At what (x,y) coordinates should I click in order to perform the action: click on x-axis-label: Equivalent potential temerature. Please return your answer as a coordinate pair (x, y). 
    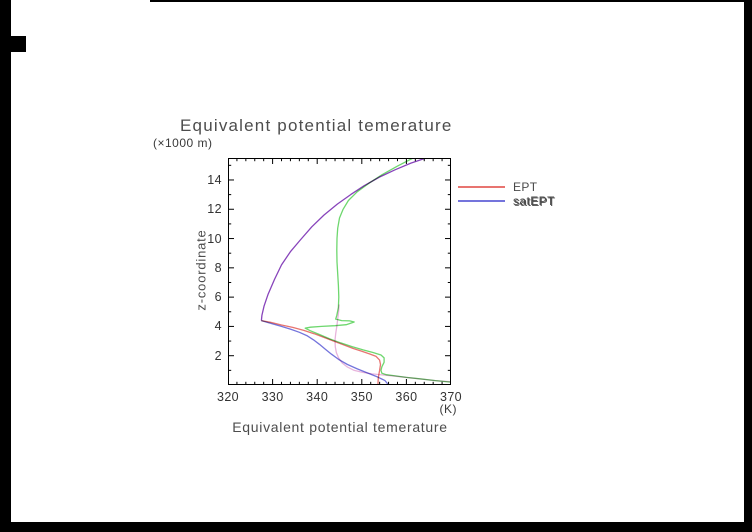
    Looking at the image, I should click on (340, 427).